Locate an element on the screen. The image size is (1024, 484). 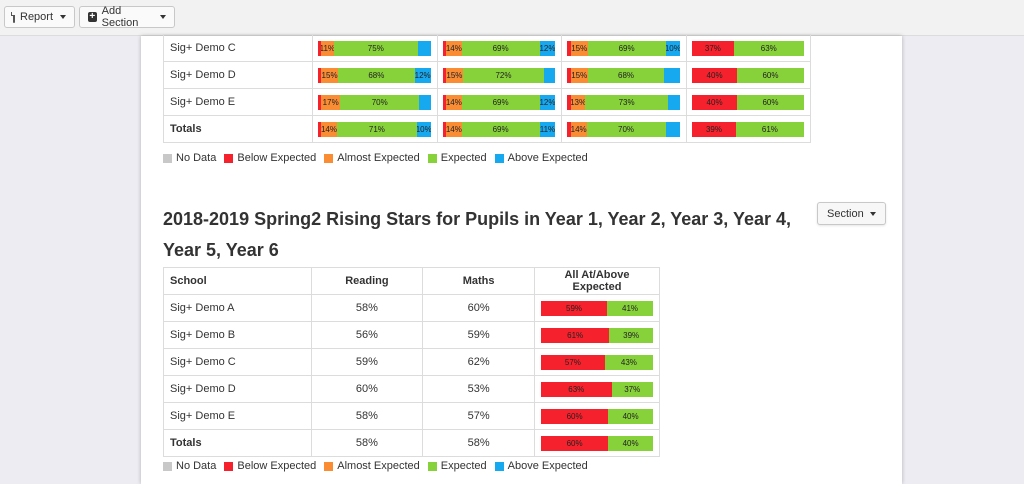
stacked-bar: 39% 61% is located at coordinates (748, 129).